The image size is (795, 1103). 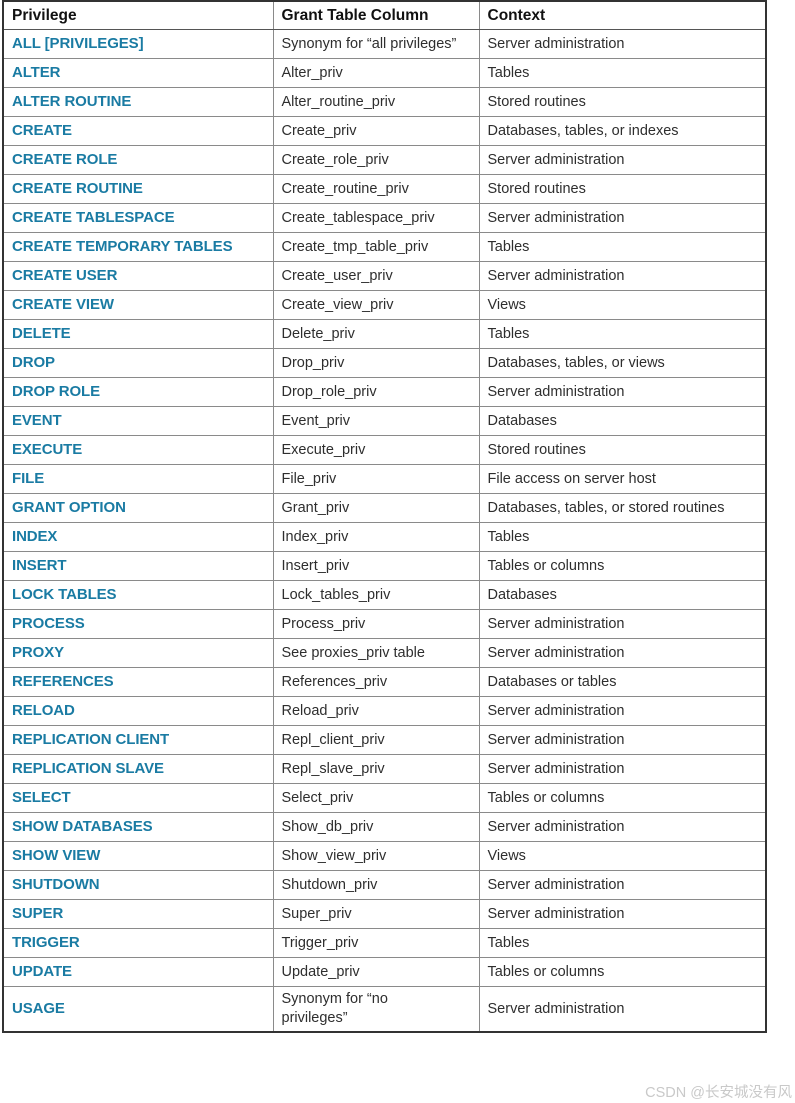 What do you see at coordinates (138, 914) in the screenshot?
I see `privilege-cell: SUPER` at bounding box center [138, 914].